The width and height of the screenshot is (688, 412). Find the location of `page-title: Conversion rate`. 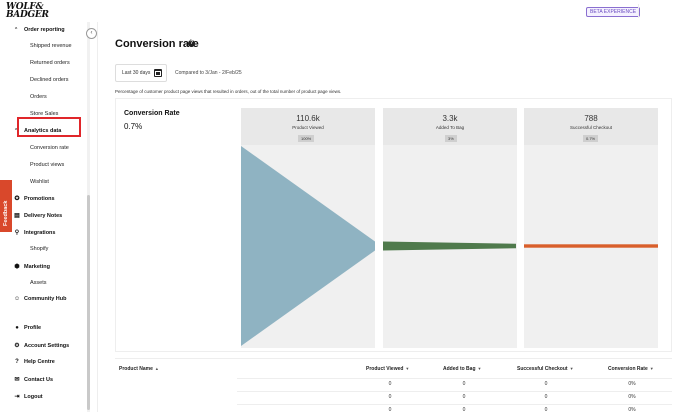

page-title: Conversion rate is located at coordinates (157, 44).